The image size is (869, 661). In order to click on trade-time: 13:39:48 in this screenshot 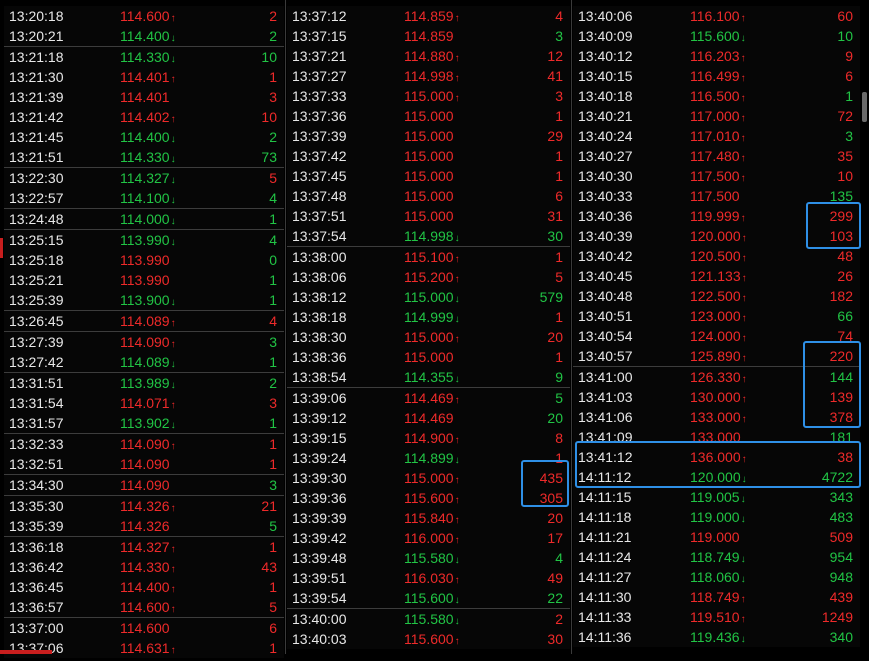, I will do `click(319, 558)`.